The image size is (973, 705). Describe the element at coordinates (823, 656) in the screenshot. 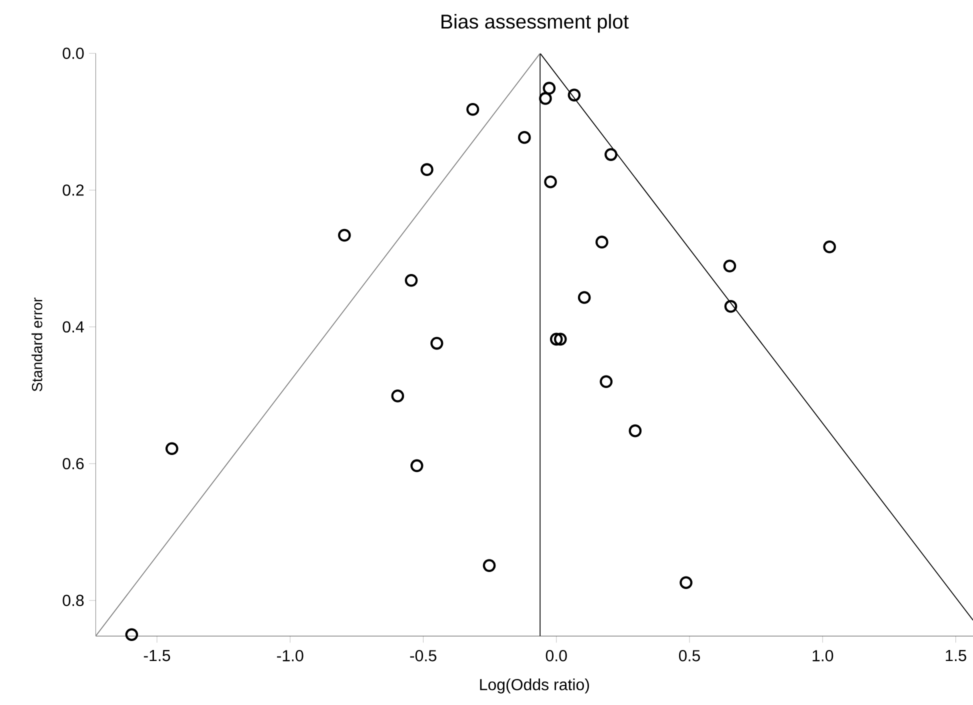

I see `x-tick-label: 1.0` at that location.